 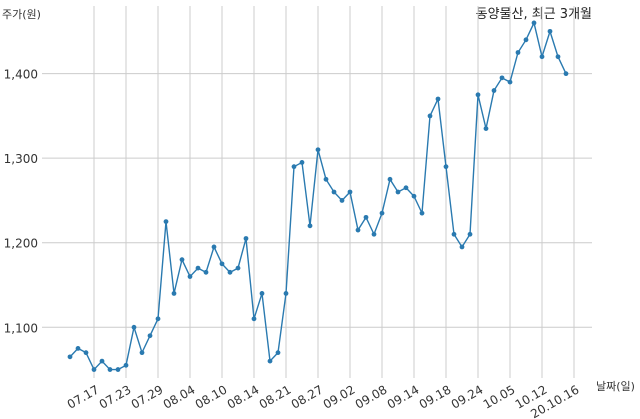 I want to click on x-tick-label: 08.10, so click(x=211, y=396).